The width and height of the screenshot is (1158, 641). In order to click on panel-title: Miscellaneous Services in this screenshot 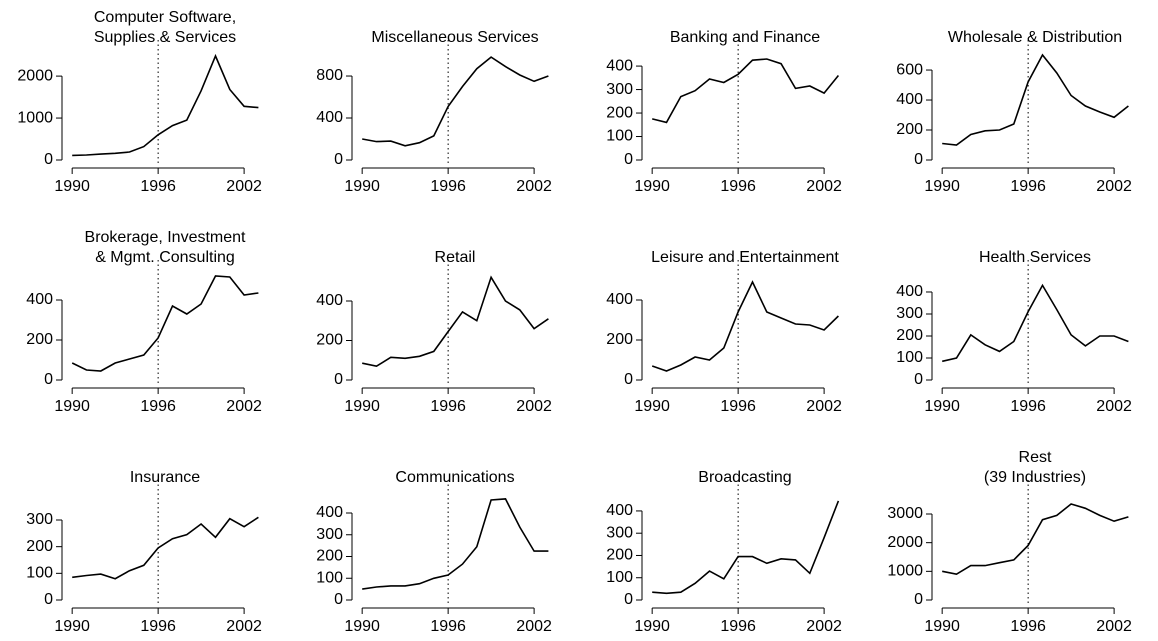, I will do `click(454, 37)`.